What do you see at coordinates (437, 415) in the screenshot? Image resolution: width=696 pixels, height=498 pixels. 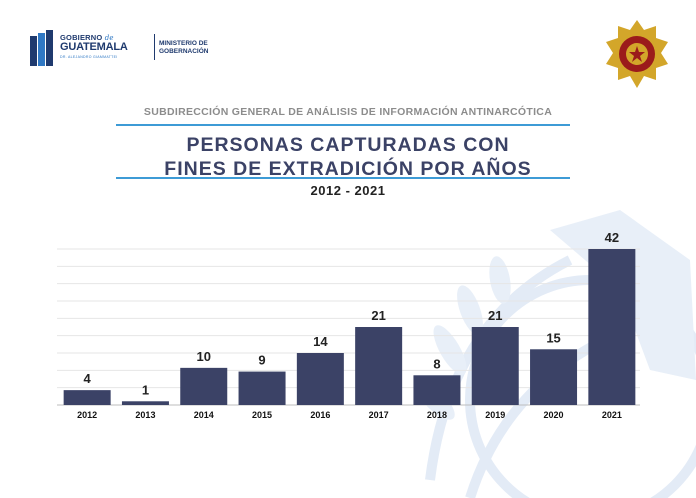 I see `x-tick-label-2018: 2018` at bounding box center [437, 415].